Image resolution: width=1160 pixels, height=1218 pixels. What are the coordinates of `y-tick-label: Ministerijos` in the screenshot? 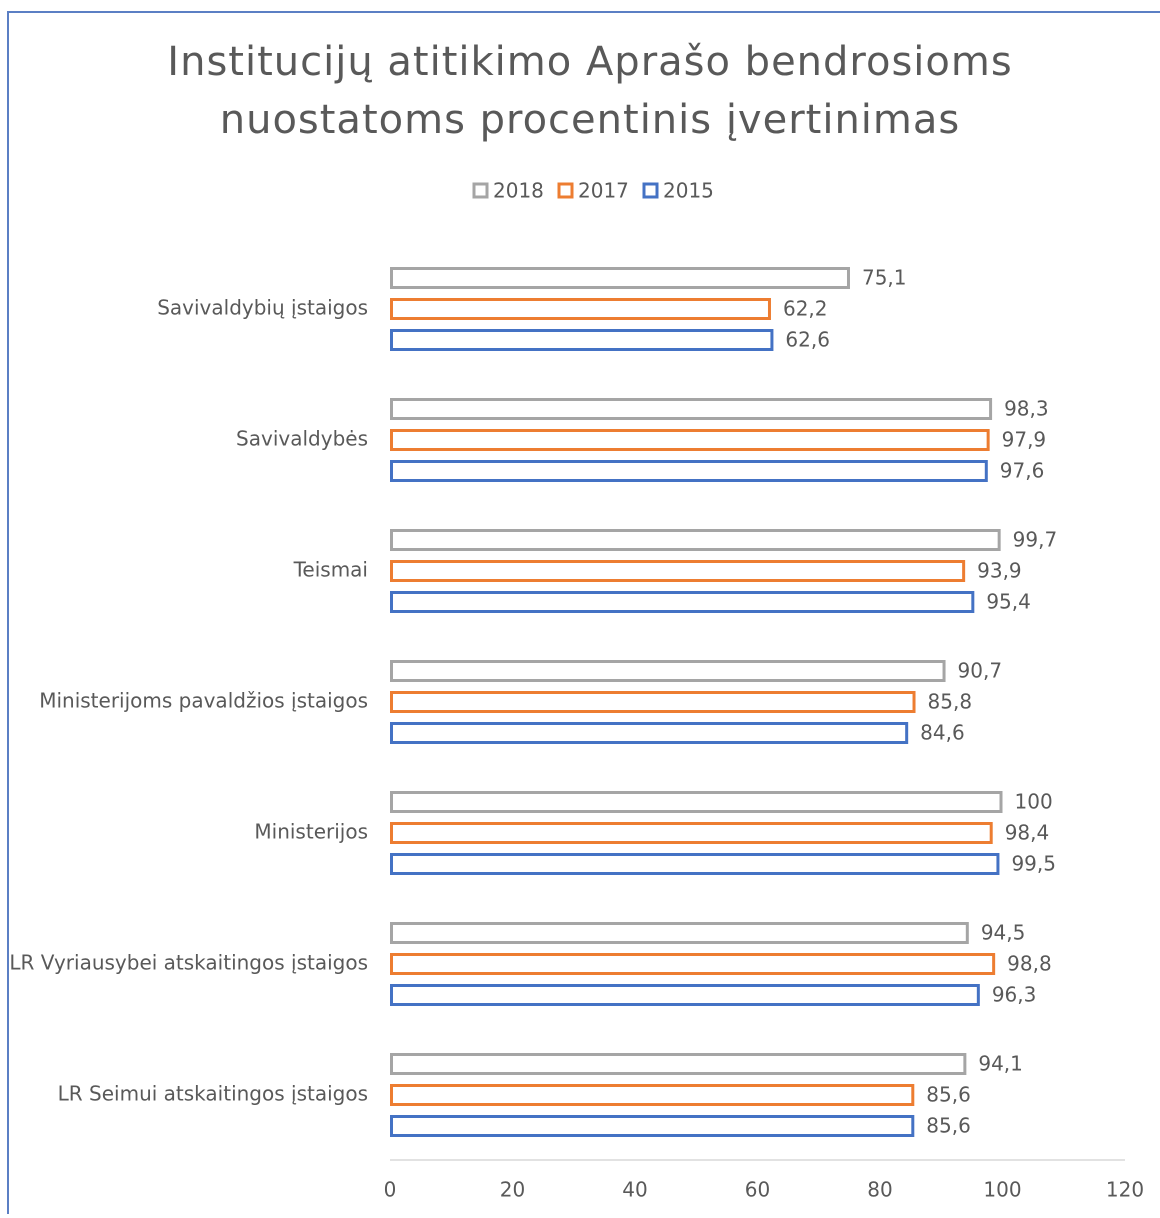 It's located at (311, 832).